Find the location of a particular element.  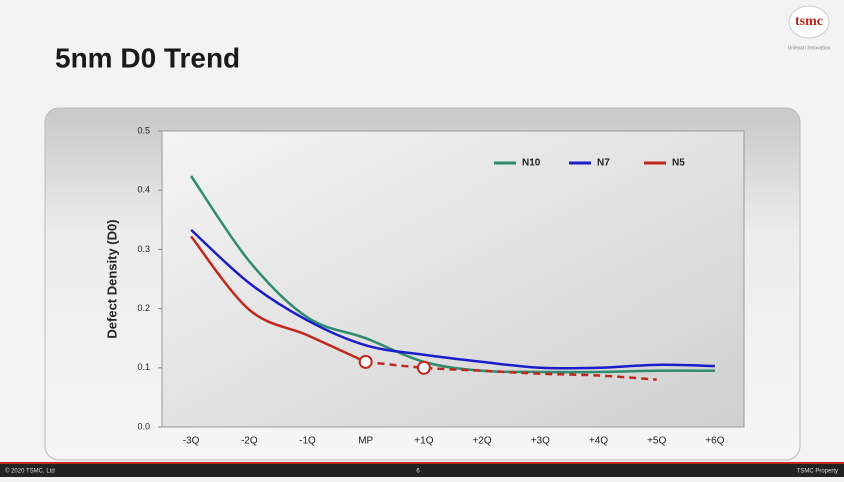

logo-emblem is located at coordinates (809, 22).